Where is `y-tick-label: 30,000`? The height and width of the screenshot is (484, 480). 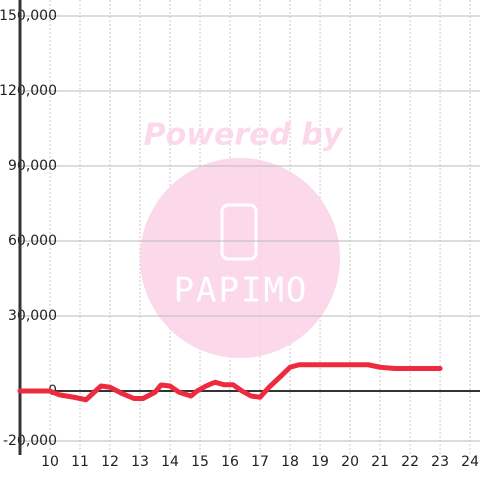 y-tick-label: 30,000 is located at coordinates (32, 316).